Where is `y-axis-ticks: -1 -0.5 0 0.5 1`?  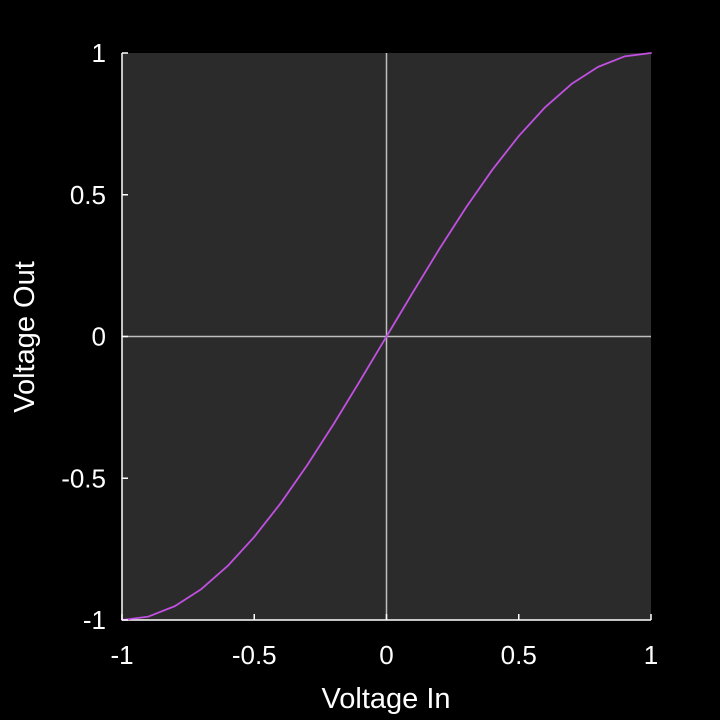
y-axis-ticks: -1 -0.5 0 0.5 1 is located at coordinates (94, 336).